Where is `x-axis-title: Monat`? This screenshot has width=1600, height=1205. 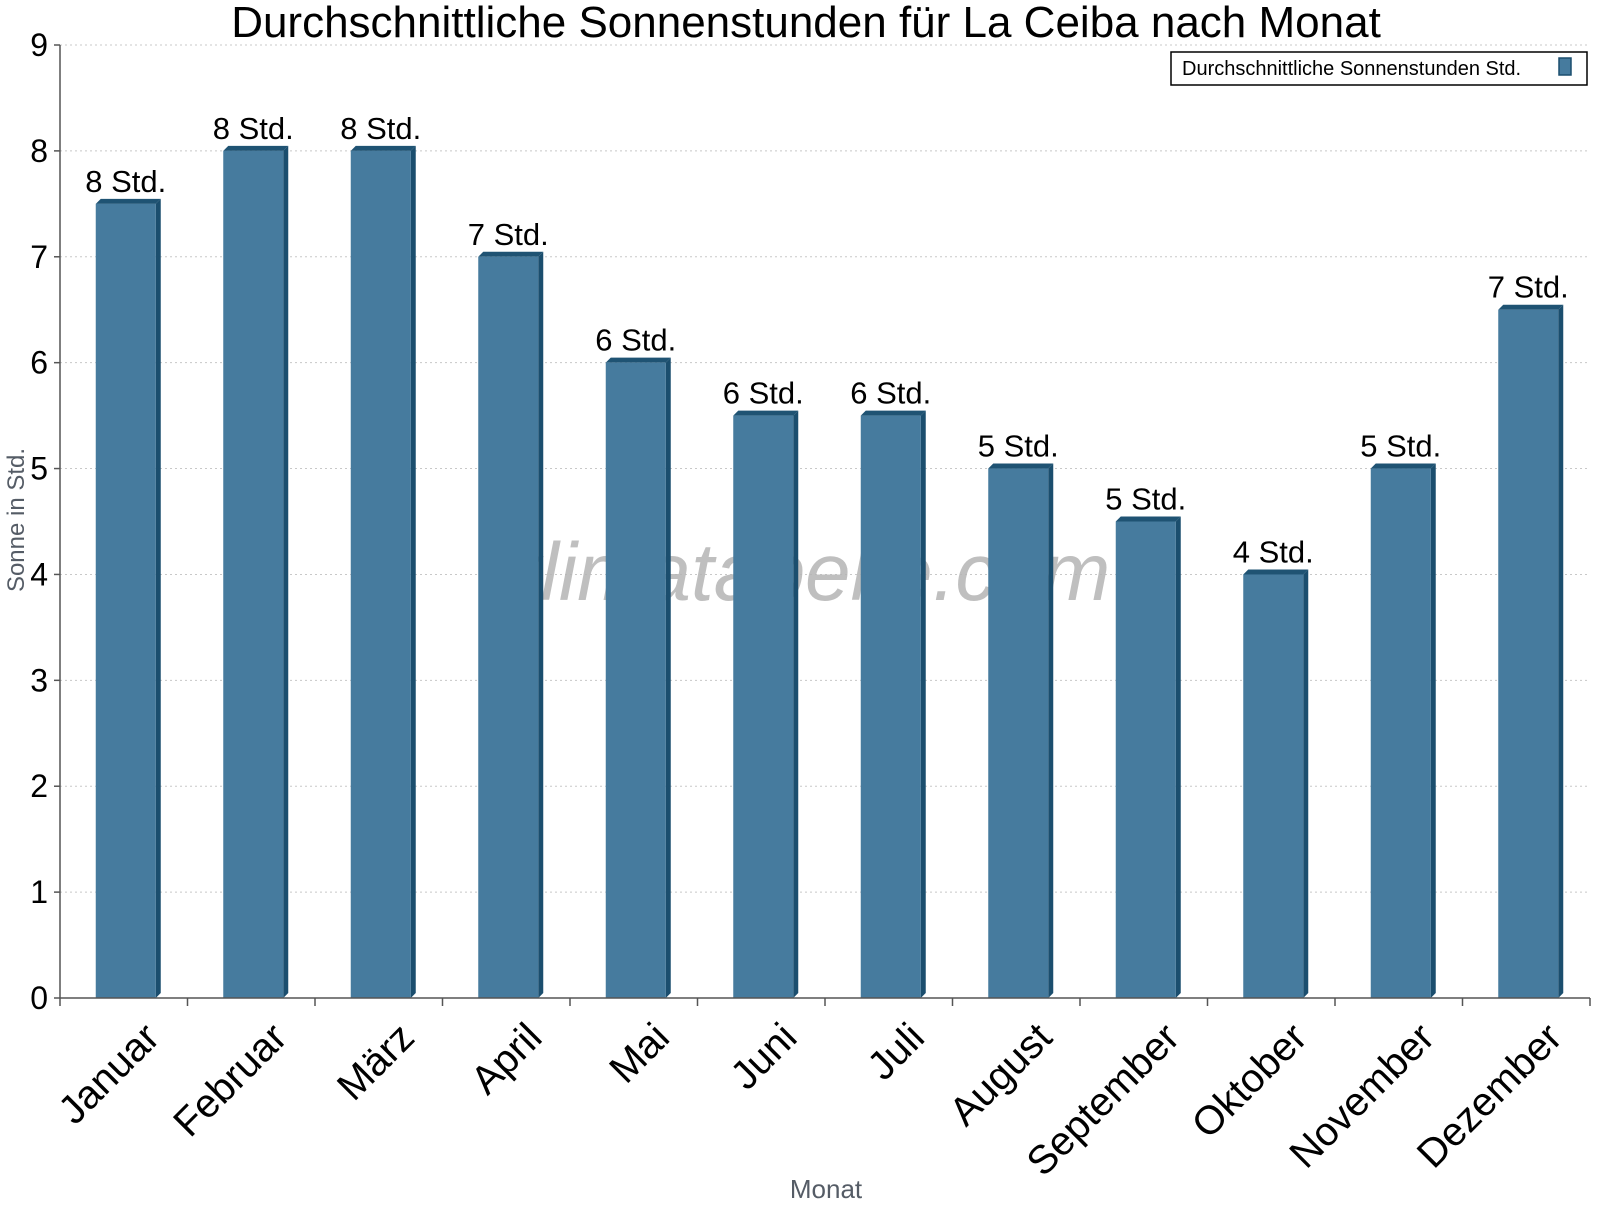 x-axis-title: Monat is located at coordinates (826, 1187).